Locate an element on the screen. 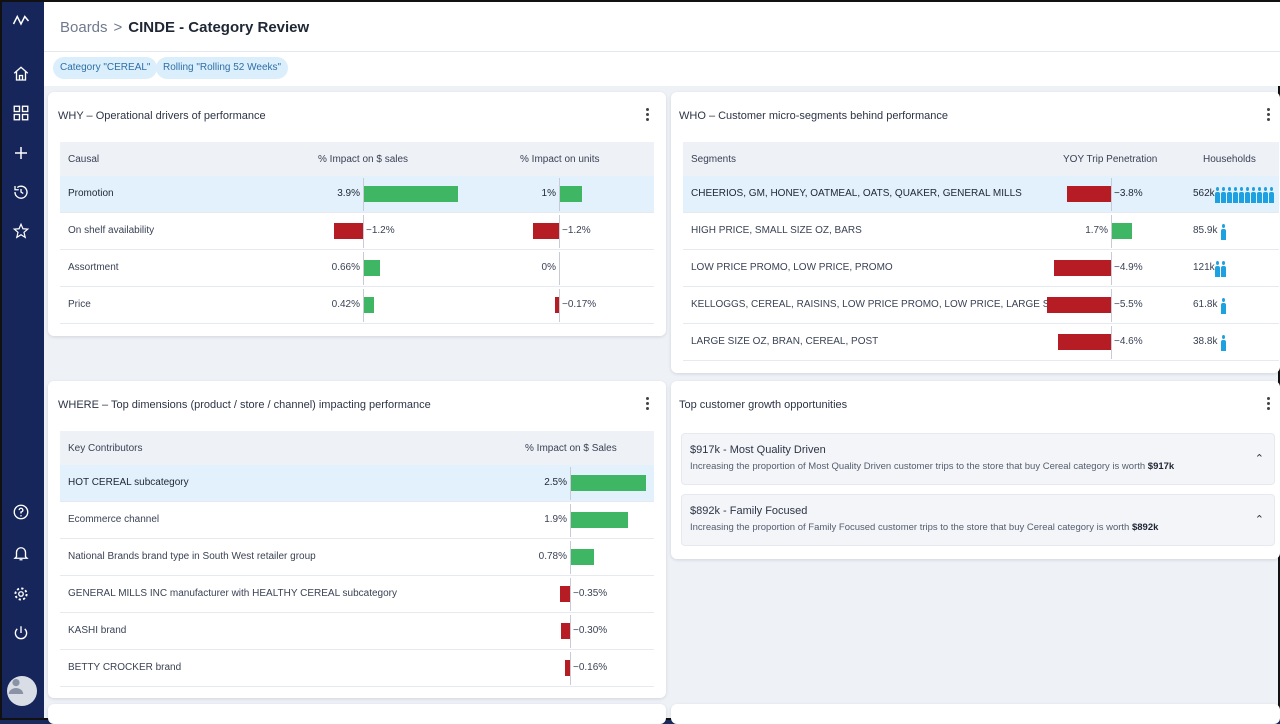  row-label: KASHI brand is located at coordinates (97, 630).